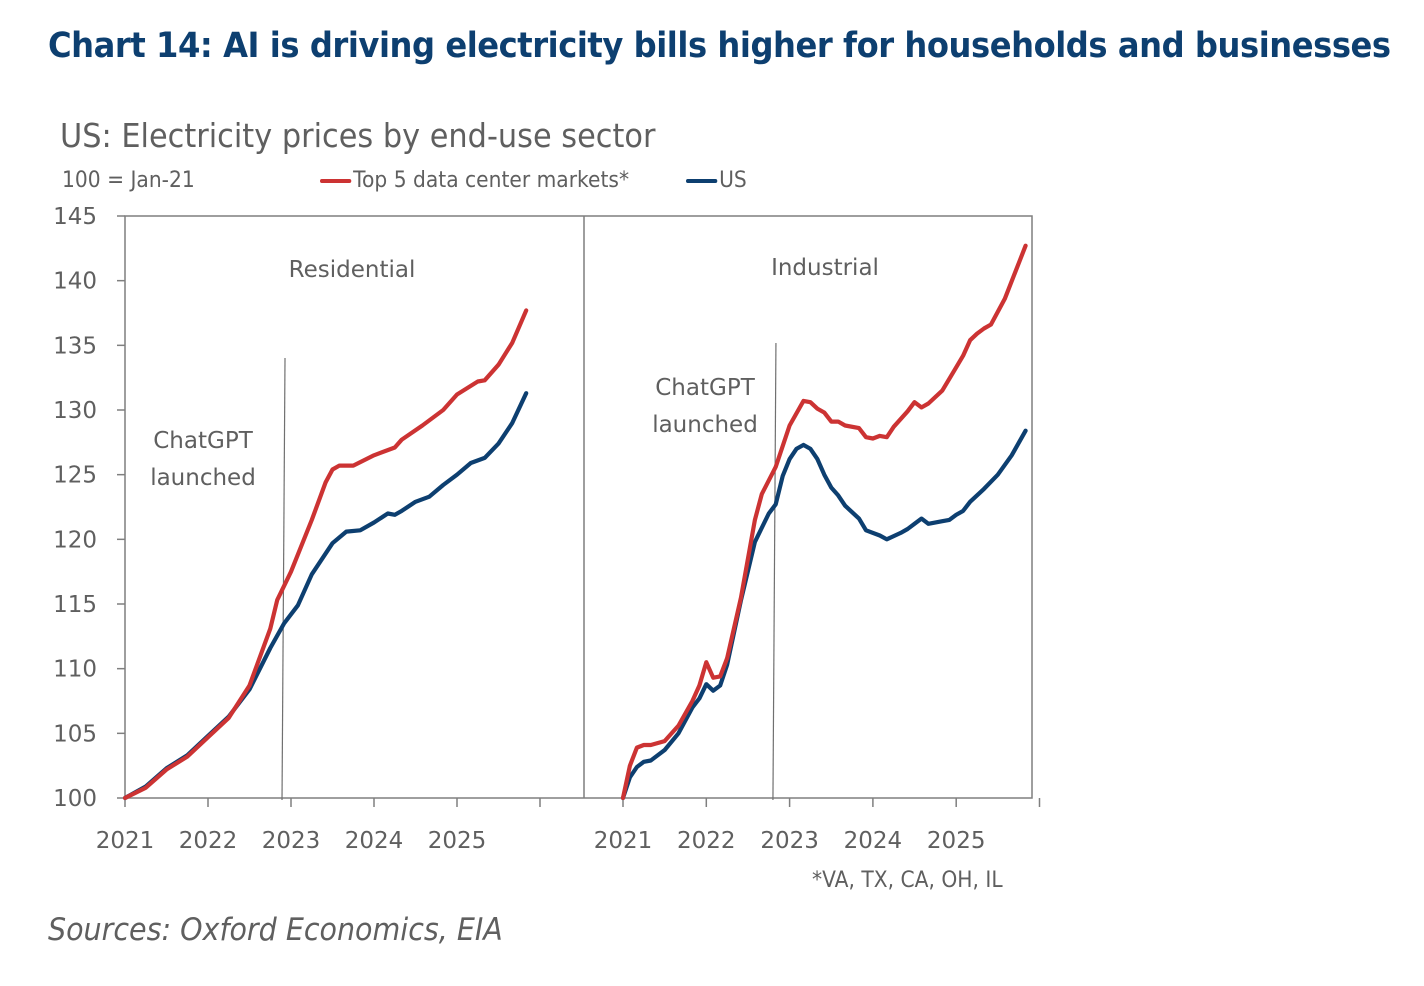 This screenshot has width=1424, height=986. Describe the element at coordinates (358, 135) in the screenshot. I see `chart-subtitle: US: Electricity prices by end-use sector` at that location.